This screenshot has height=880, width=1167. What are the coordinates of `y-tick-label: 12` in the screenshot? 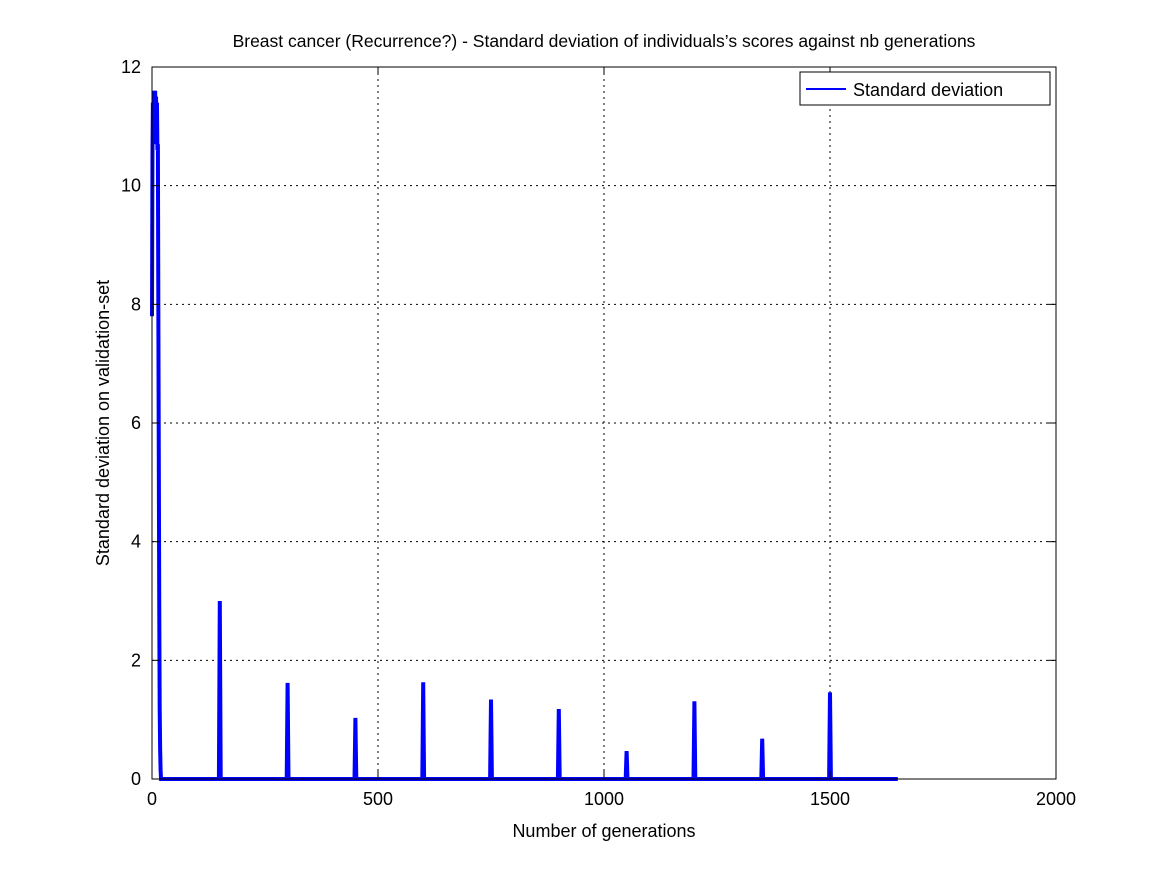 It's located at (131, 67).